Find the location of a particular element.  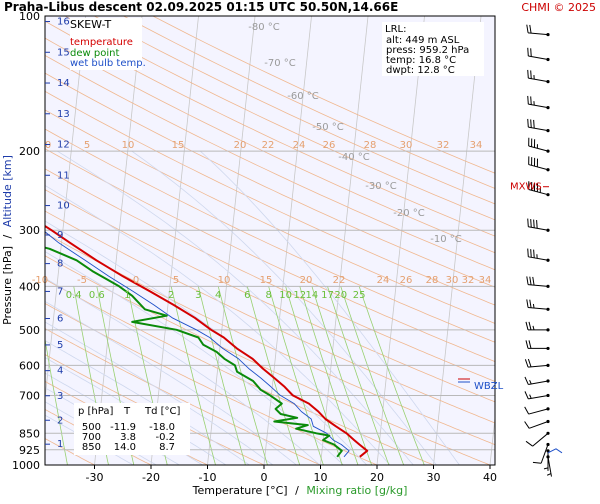

isotherm-label: -70 °C is located at coordinates (280, 63).